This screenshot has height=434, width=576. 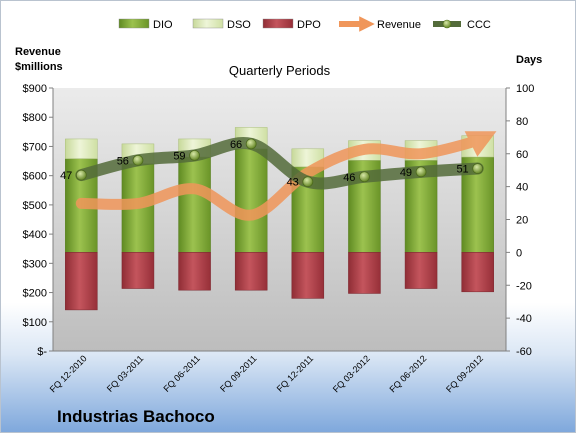 What do you see at coordinates (35, 177) in the screenshot?
I see `left-tick-label: $600` at bounding box center [35, 177].